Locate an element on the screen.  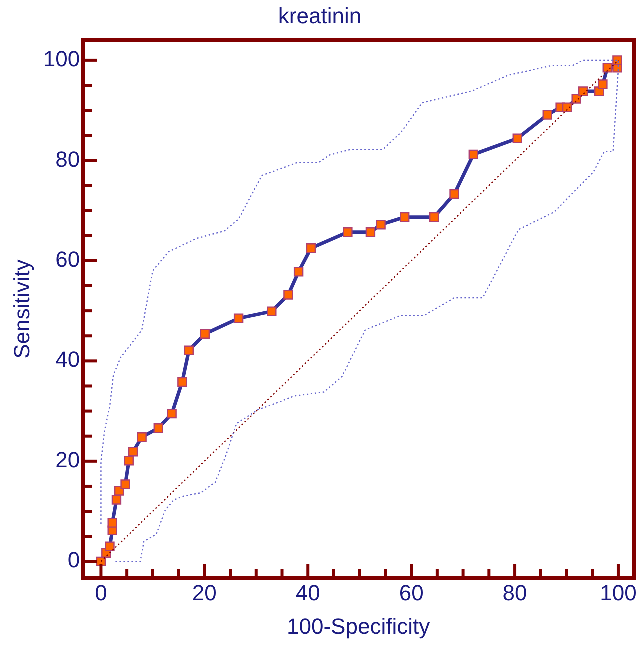
x-axis-title: 100-Specificity is located at coordinates (358, 626).